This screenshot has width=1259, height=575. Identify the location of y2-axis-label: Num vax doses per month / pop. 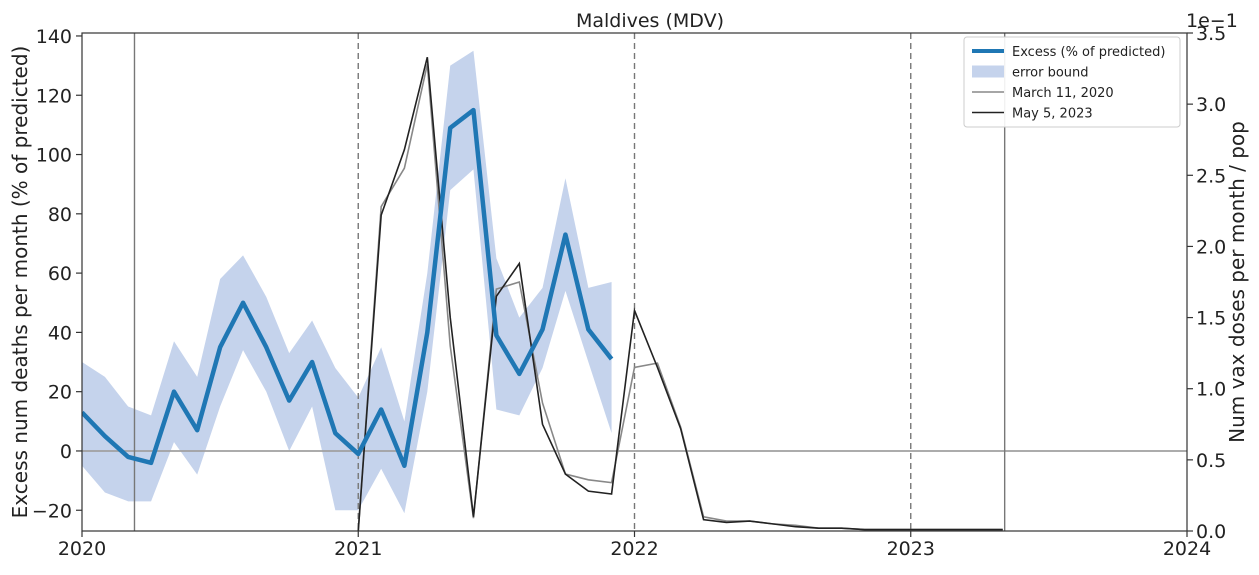
(1237, 282).